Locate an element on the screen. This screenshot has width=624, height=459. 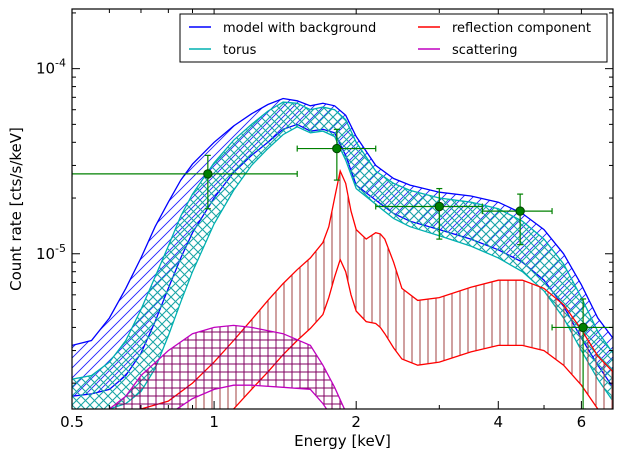
legend-item: reflection component is located at coordinates (504, 28).